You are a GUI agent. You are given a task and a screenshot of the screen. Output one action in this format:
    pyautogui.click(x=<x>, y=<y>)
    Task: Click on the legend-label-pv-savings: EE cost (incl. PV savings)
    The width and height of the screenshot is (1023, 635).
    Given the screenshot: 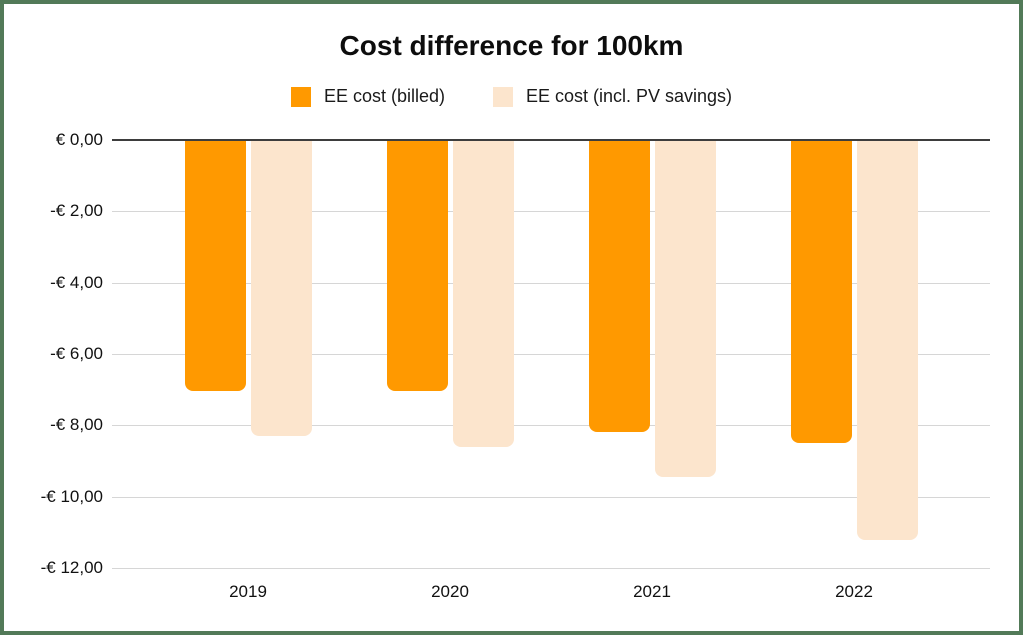 What is the action you would take?
    pyautogui.click(x=629, y=96)
    